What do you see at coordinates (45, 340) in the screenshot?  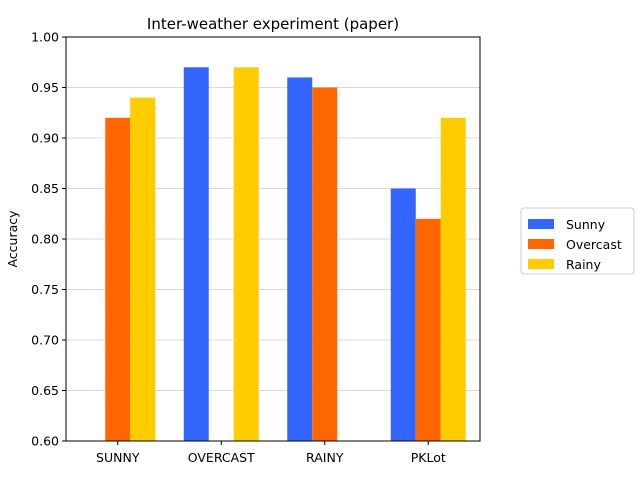 I see `y-tick-label: 0.70` at bounding box center [45, 340].